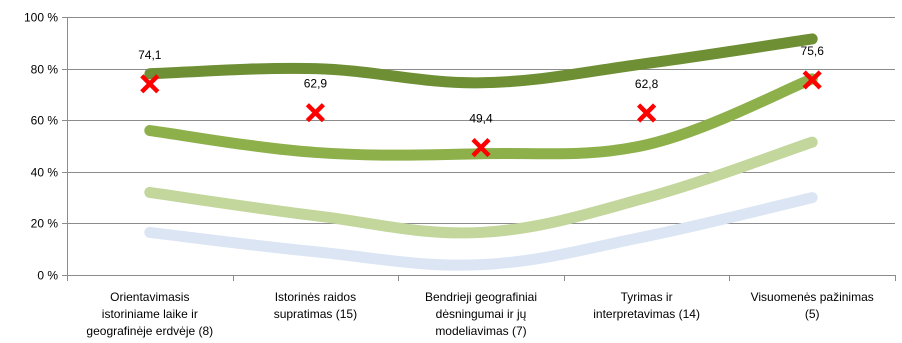  What do you see at coordinates (45, 121) in the screenshot?
I see `y-tick-label: 60 %` at bounding box center [45, 121].